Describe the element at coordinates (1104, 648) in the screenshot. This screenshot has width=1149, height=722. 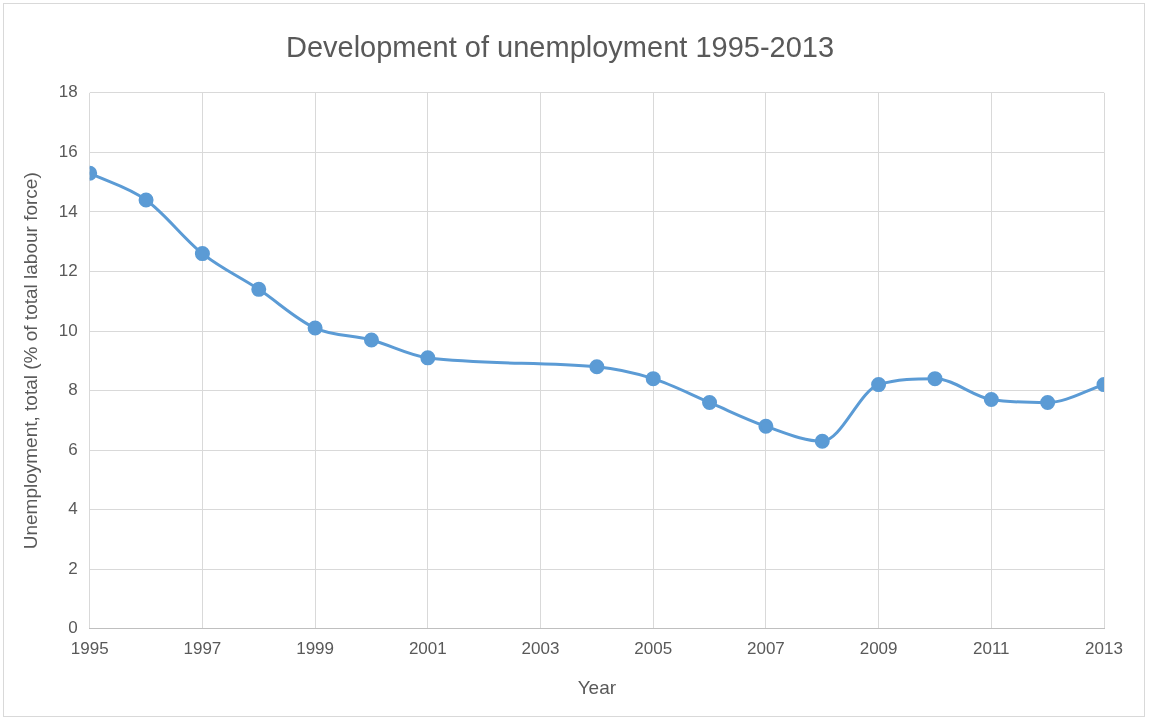
I see `x-tick-label: 2013` at that location.